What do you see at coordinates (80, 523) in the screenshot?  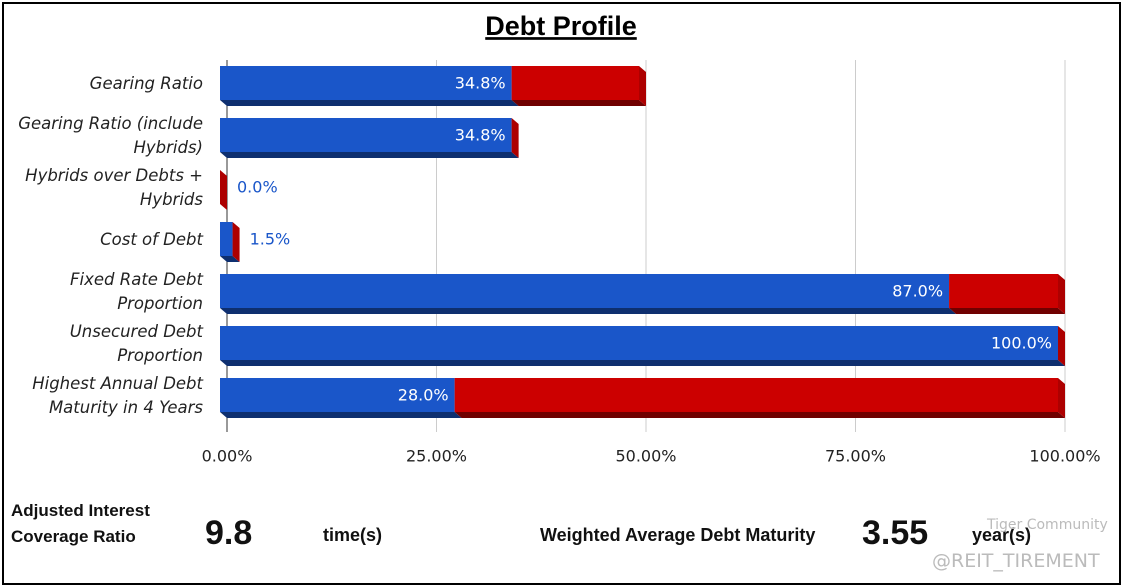 I see `metric-label: Adjusted Interest Coverage Ratio` at bounding box center [80, 523].